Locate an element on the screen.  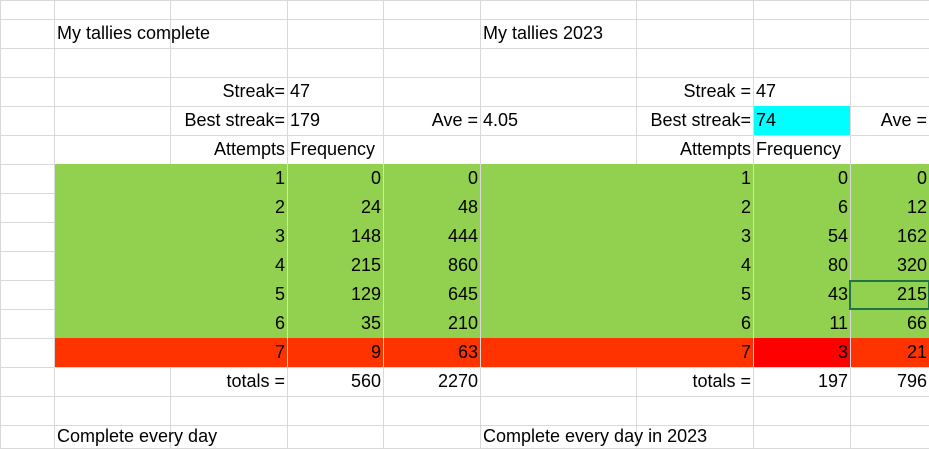
left-frequency-cell: 215 is located at coordinates (335, 265).